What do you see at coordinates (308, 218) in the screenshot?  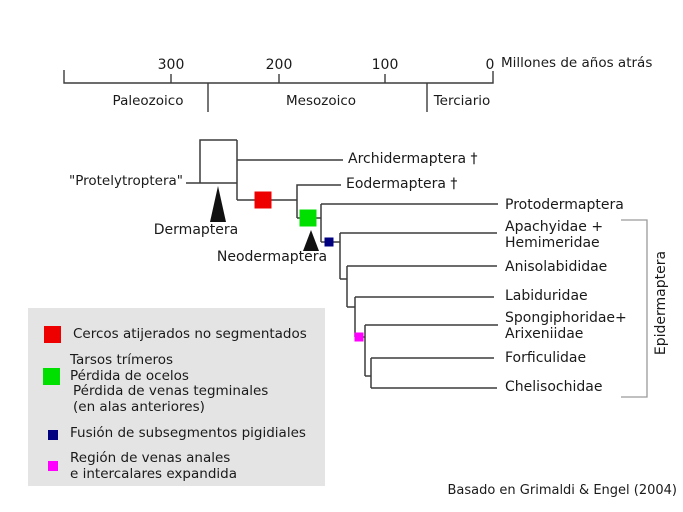 I see `green-node-square` at bounding box center [308, 218].